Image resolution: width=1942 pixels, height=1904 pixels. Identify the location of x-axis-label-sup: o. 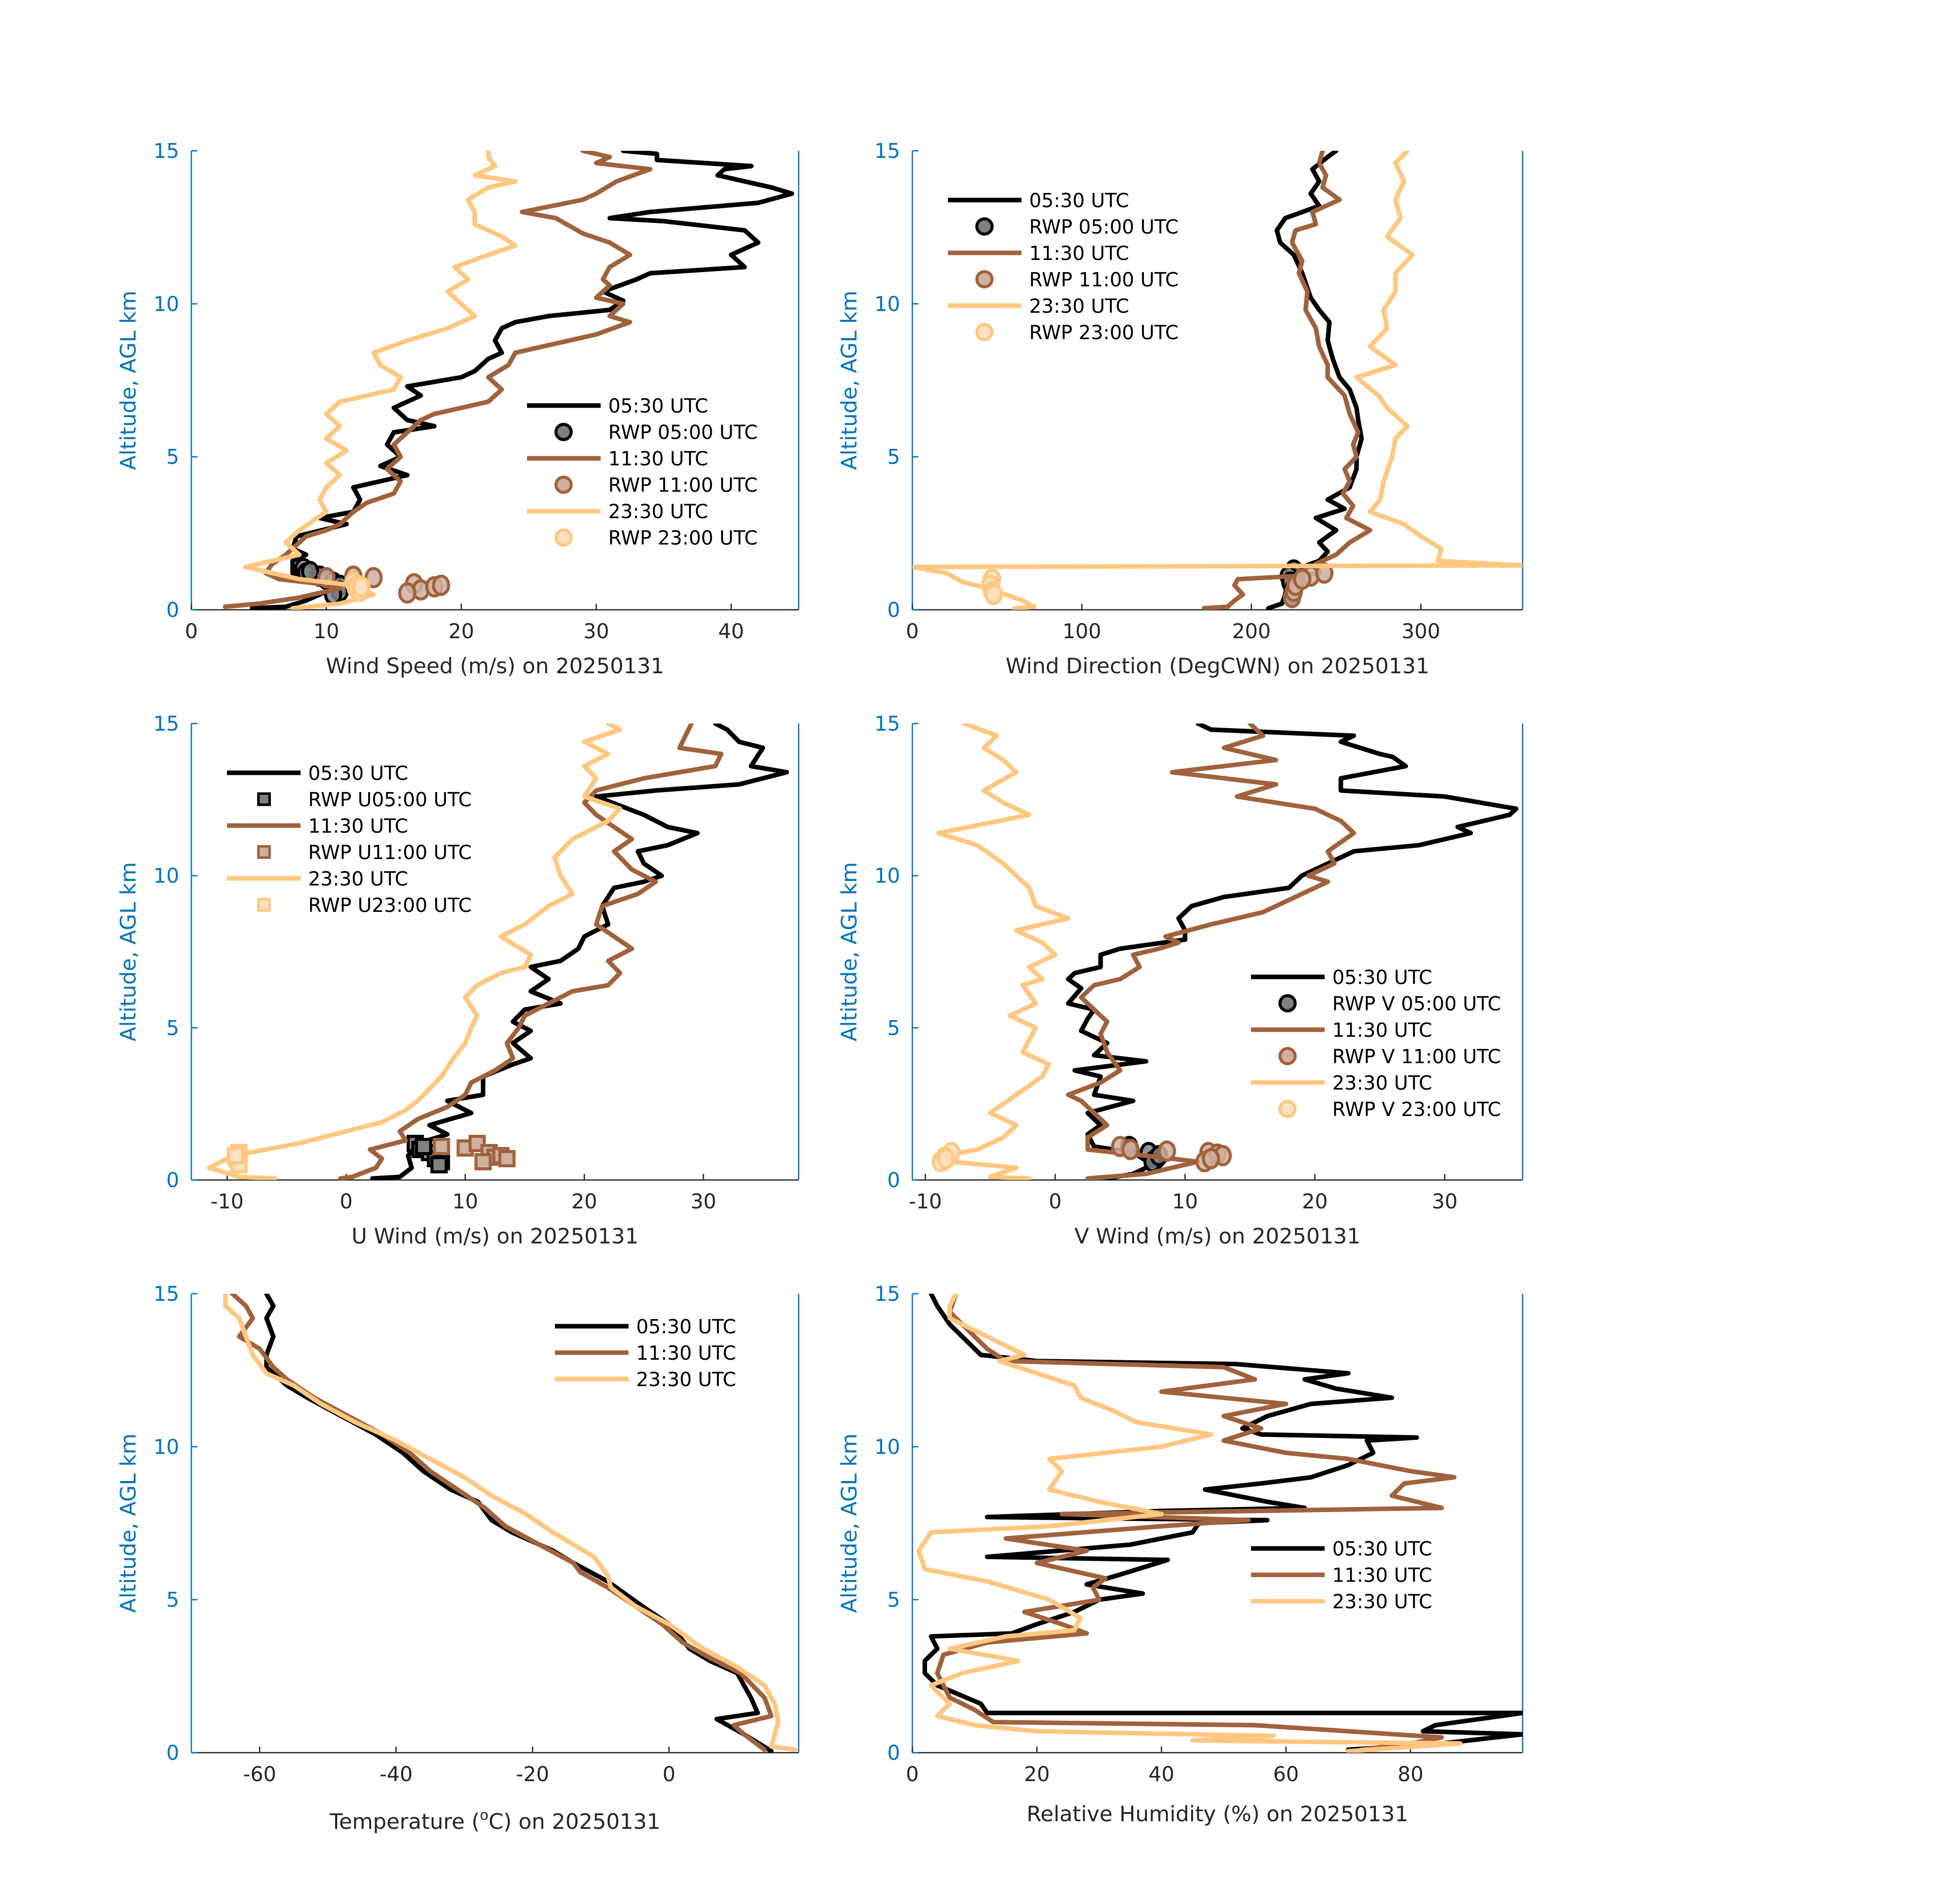
(484, 1815).